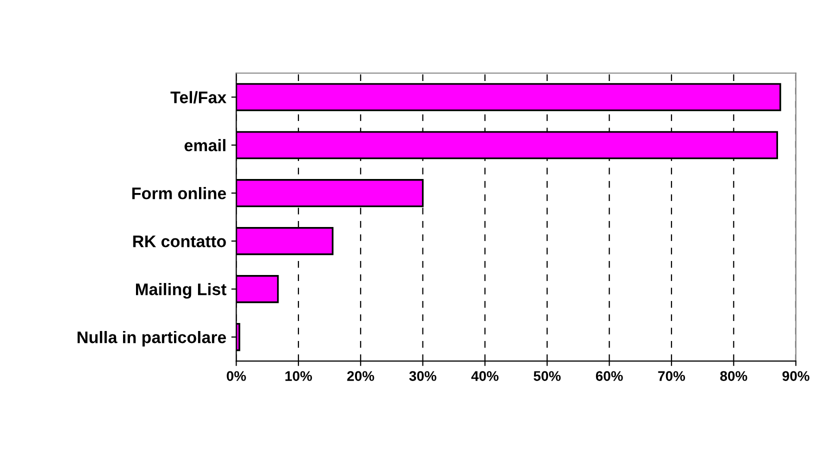  I want to click on x-tick-label: 60%, so click(609, 376).